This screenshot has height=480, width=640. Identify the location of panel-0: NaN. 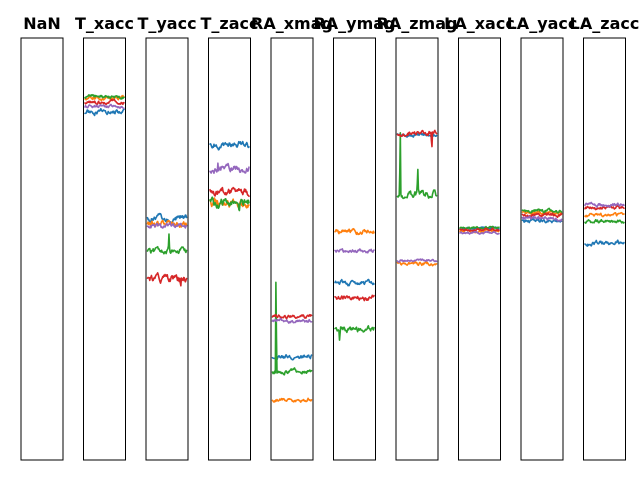
(42, 237).